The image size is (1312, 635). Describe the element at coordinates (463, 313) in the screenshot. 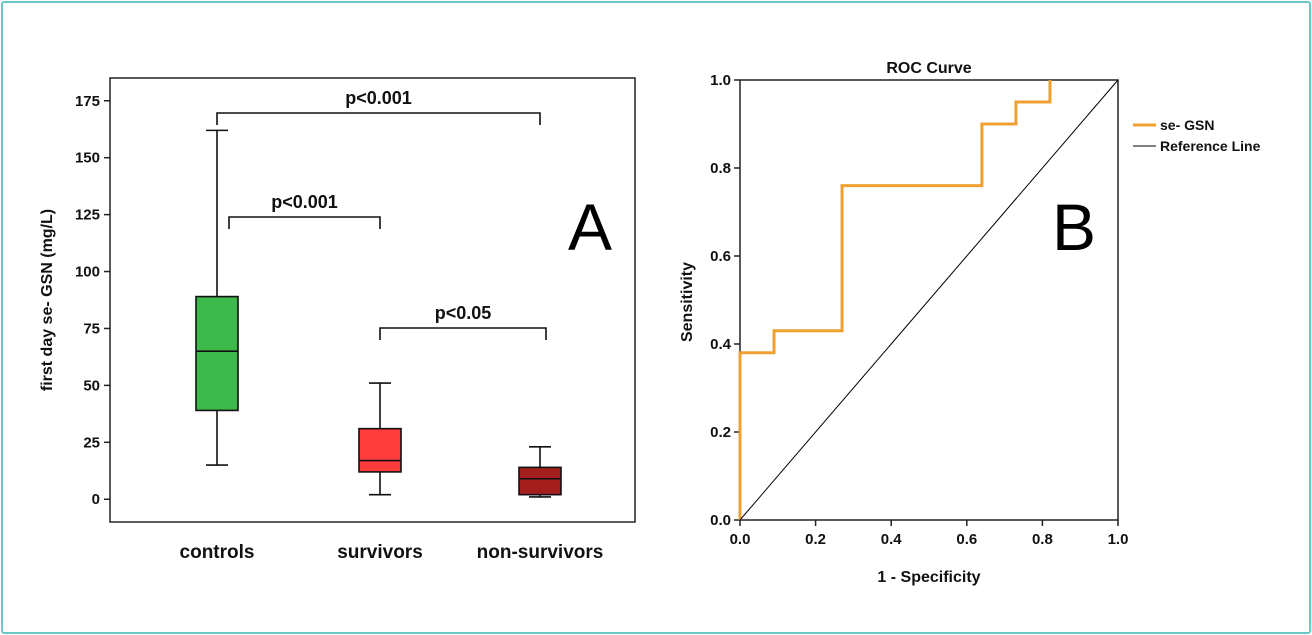

I see `significance-label: p<0.05` at that location.